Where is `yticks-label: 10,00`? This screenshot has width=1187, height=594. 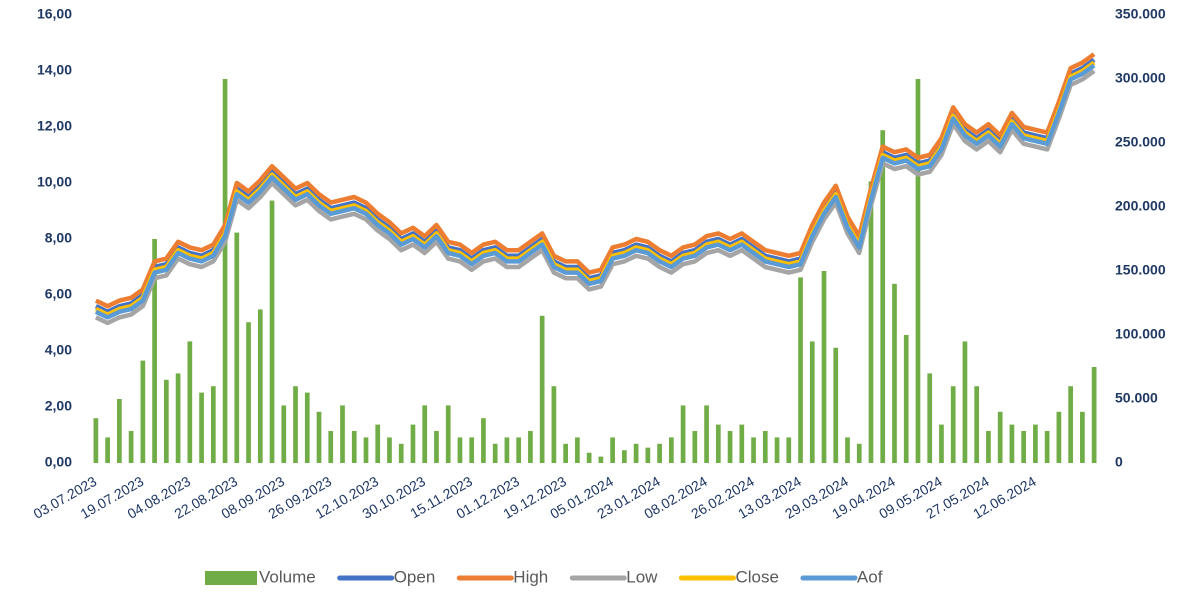 yticks-label: 10,00 is located at coordinates (54, 182).